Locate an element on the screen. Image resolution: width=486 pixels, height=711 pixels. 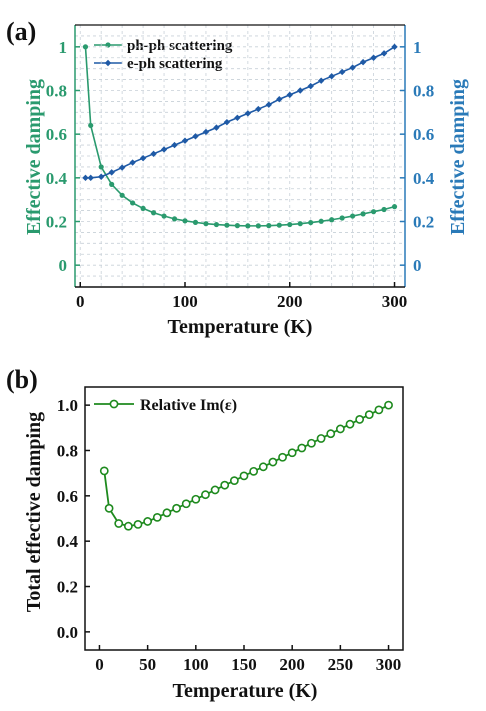
panel-b-x-tick-label: 100 is located at coordinates (196, 664).